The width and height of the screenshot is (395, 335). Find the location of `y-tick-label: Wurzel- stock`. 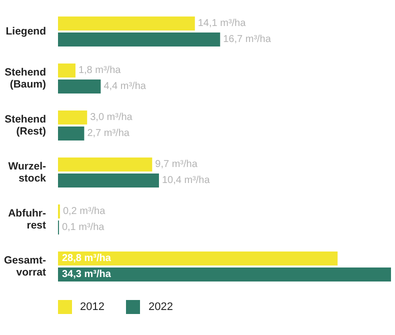

y-tick-label: Wurzel- stock is located at coordinates (27, 172).